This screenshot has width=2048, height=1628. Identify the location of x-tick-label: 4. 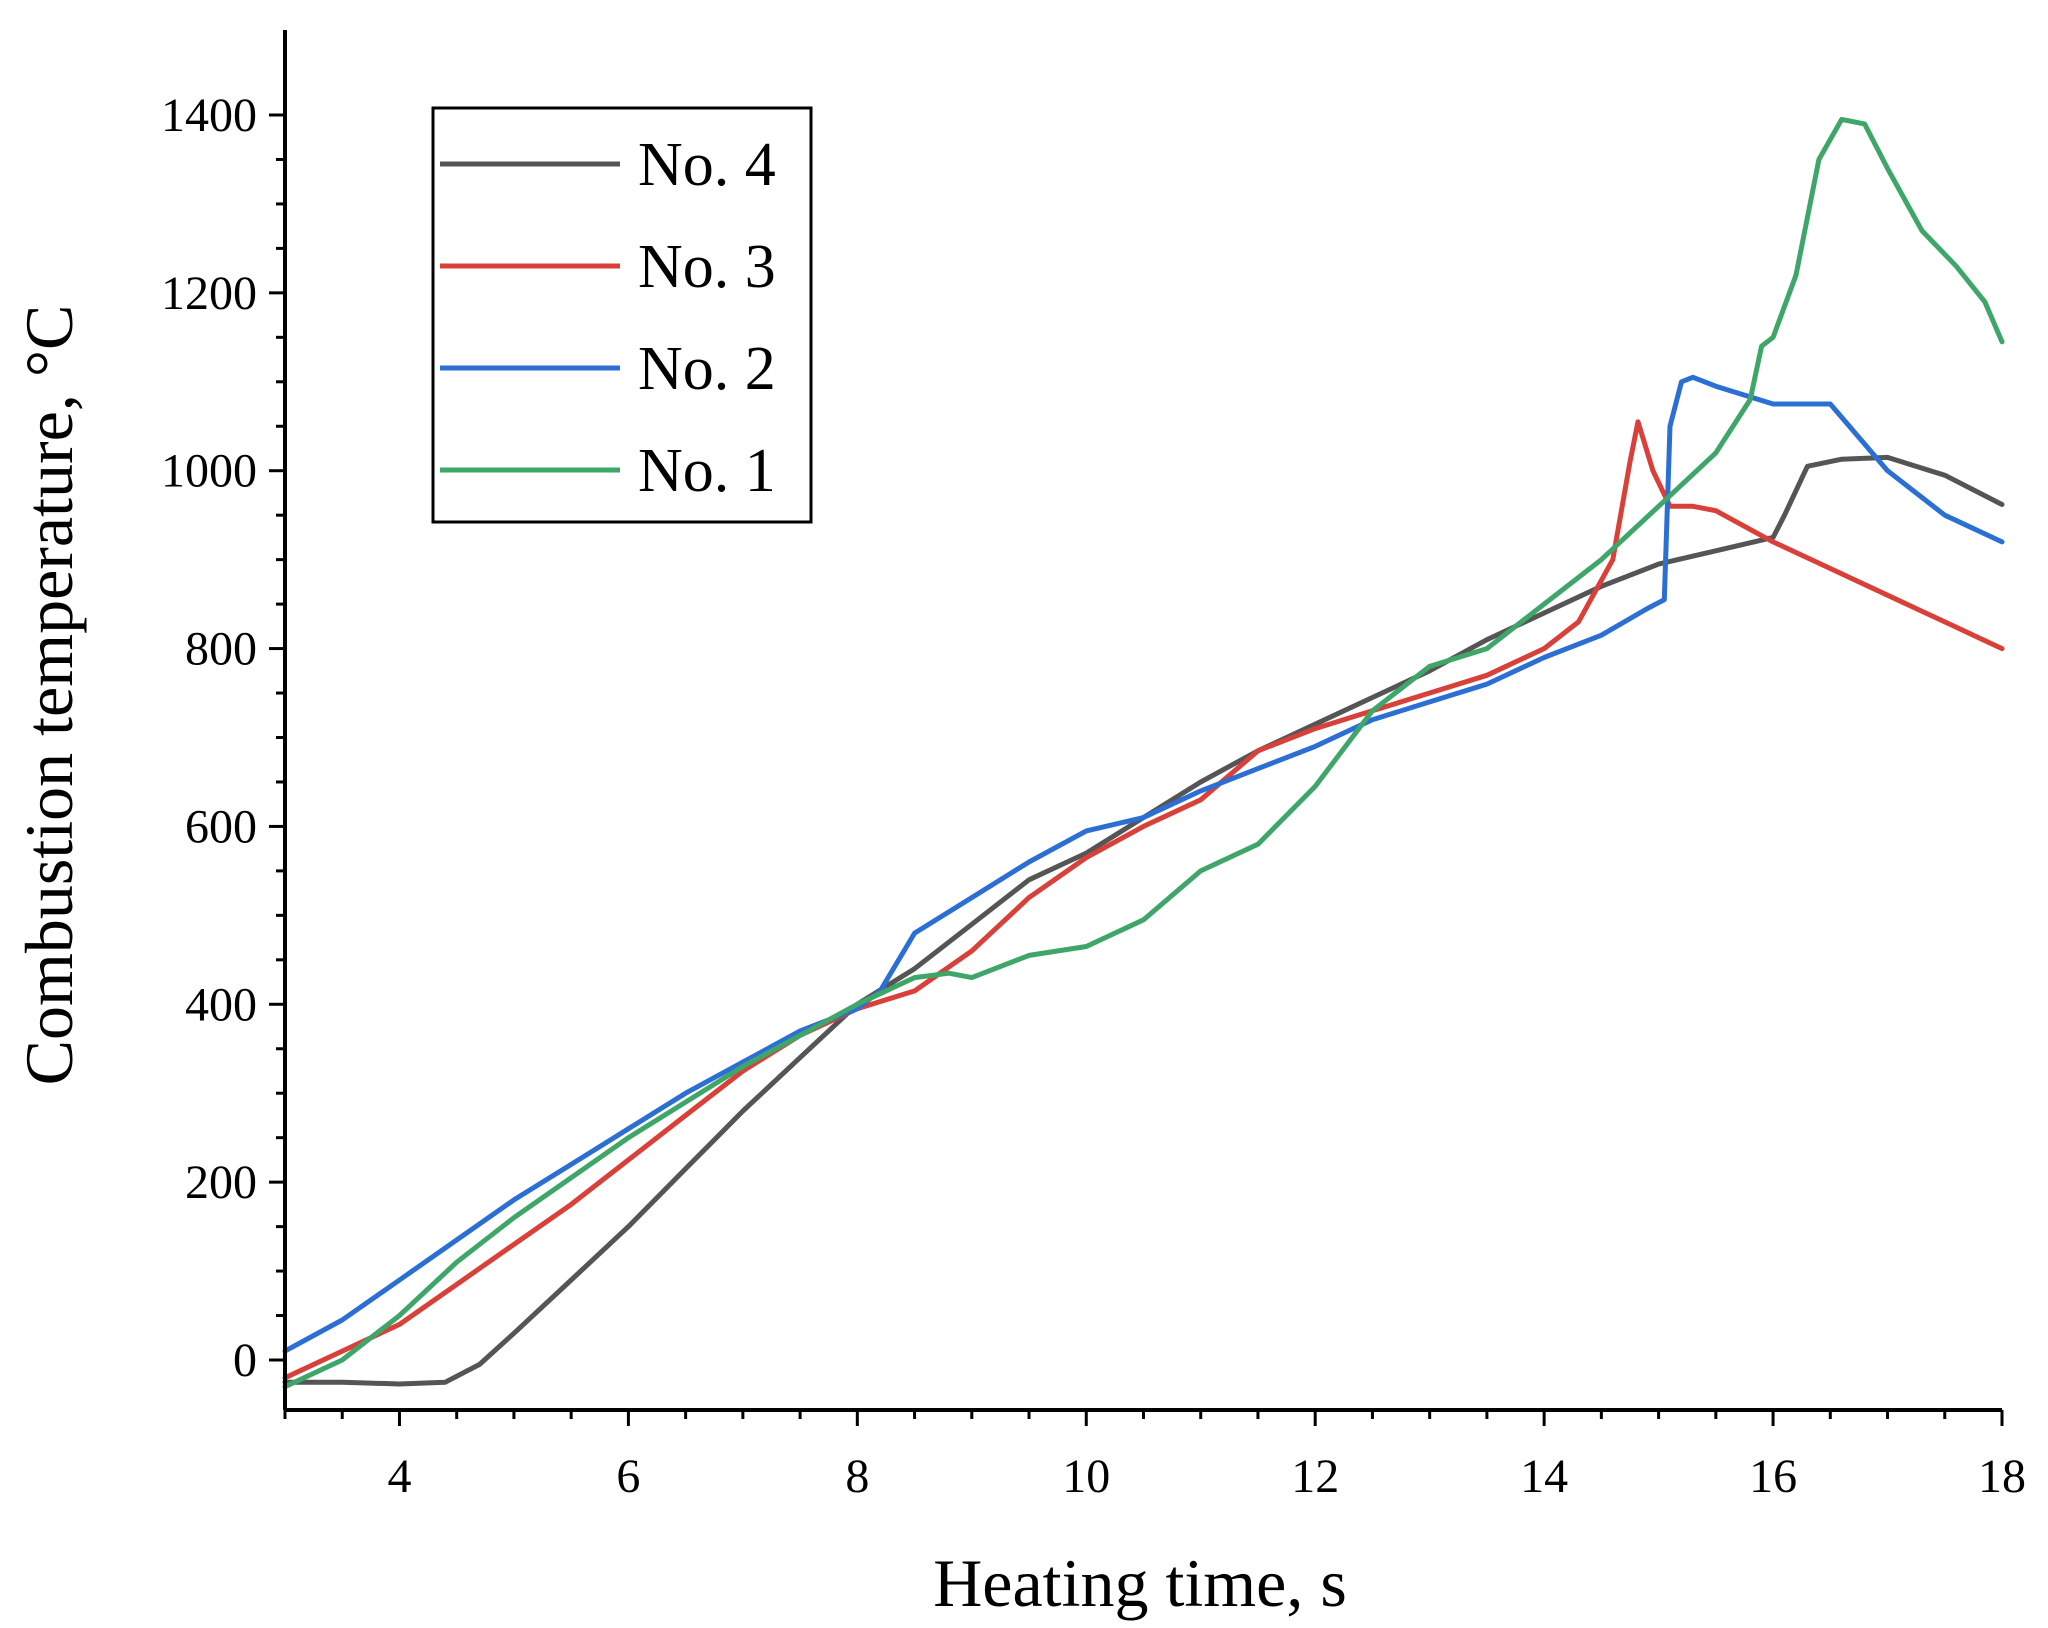
(399, 1476).